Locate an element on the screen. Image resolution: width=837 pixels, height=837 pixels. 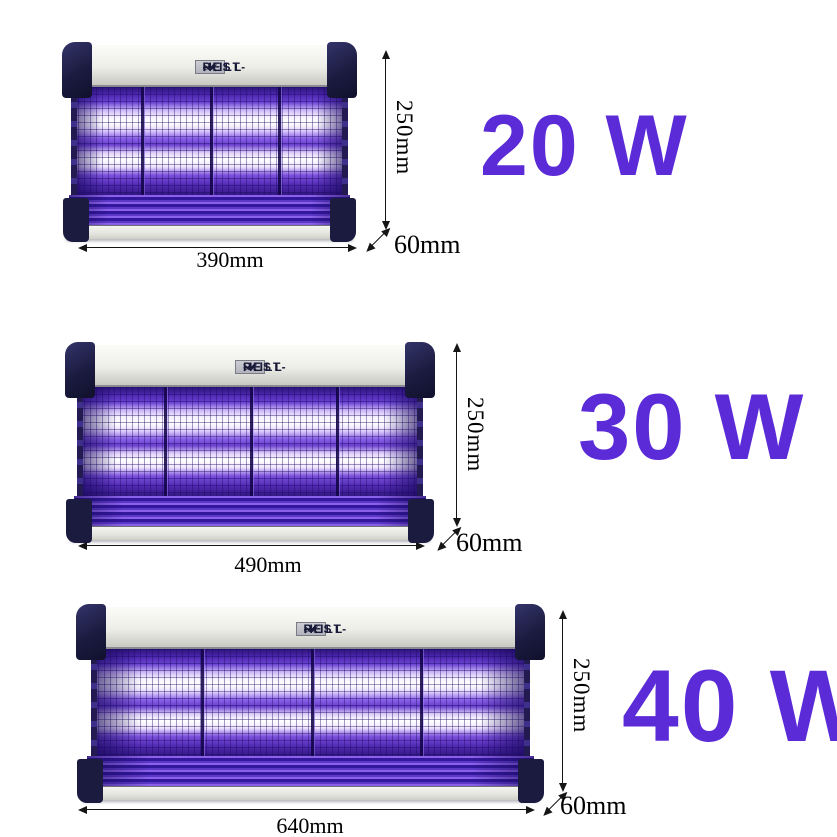
width-dimension-label: 390mm is located at coordinates (230, 259).